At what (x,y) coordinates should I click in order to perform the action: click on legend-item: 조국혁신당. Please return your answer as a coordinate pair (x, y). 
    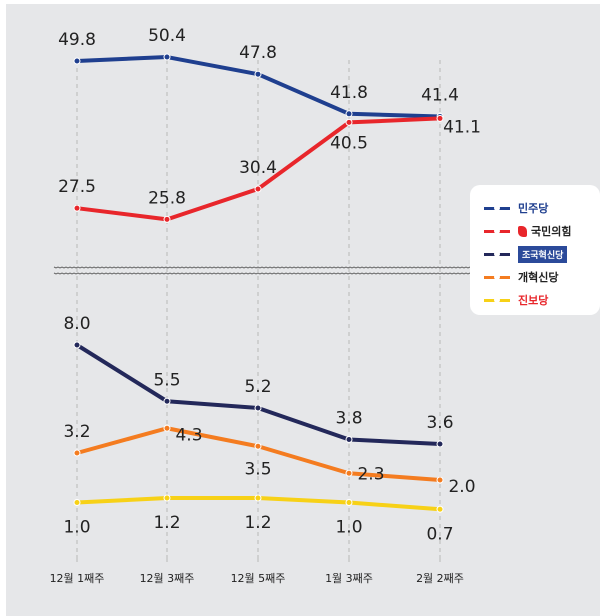
    Looking at the image, I should click on (526, 254).